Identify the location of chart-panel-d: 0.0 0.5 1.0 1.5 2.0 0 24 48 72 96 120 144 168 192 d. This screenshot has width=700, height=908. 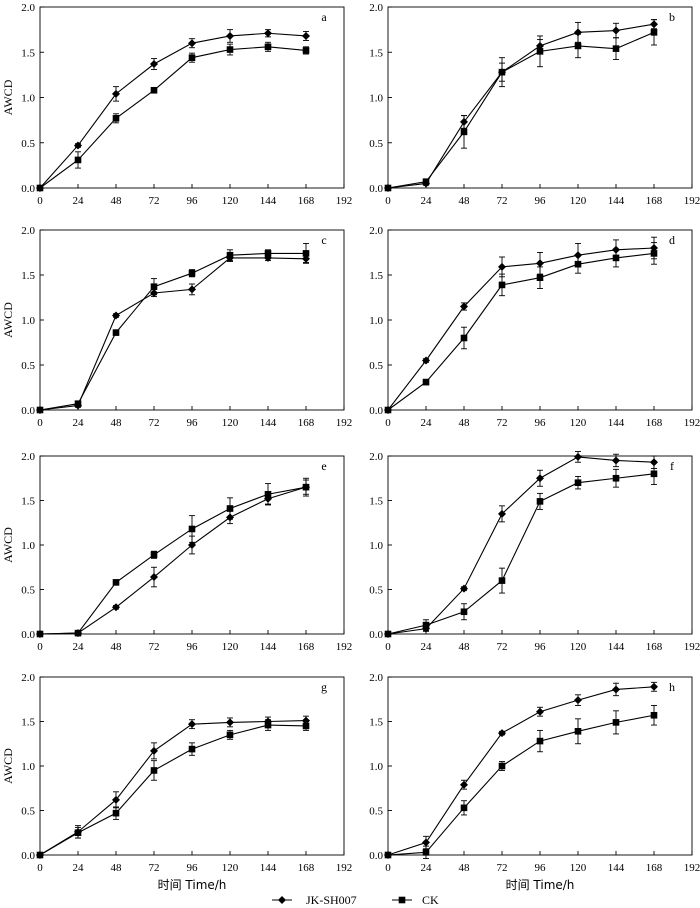
(534, 327).